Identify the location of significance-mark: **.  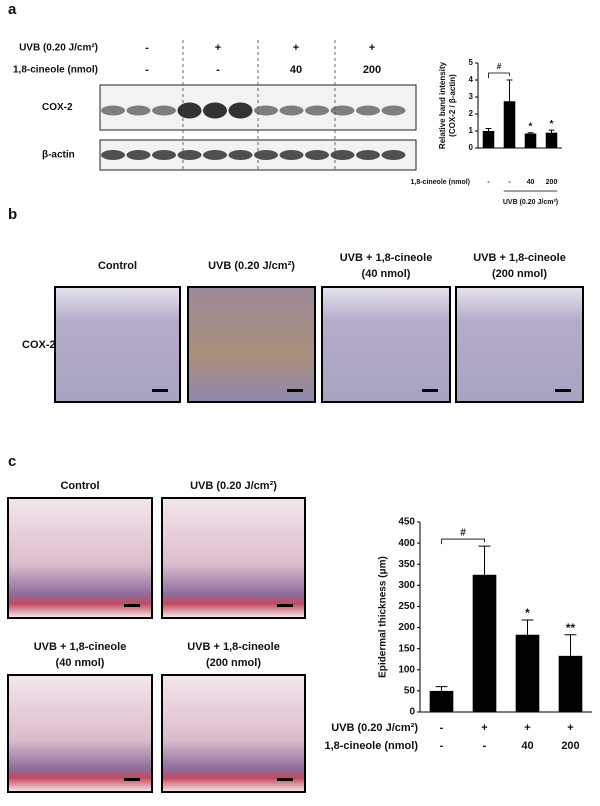
(571, 628).